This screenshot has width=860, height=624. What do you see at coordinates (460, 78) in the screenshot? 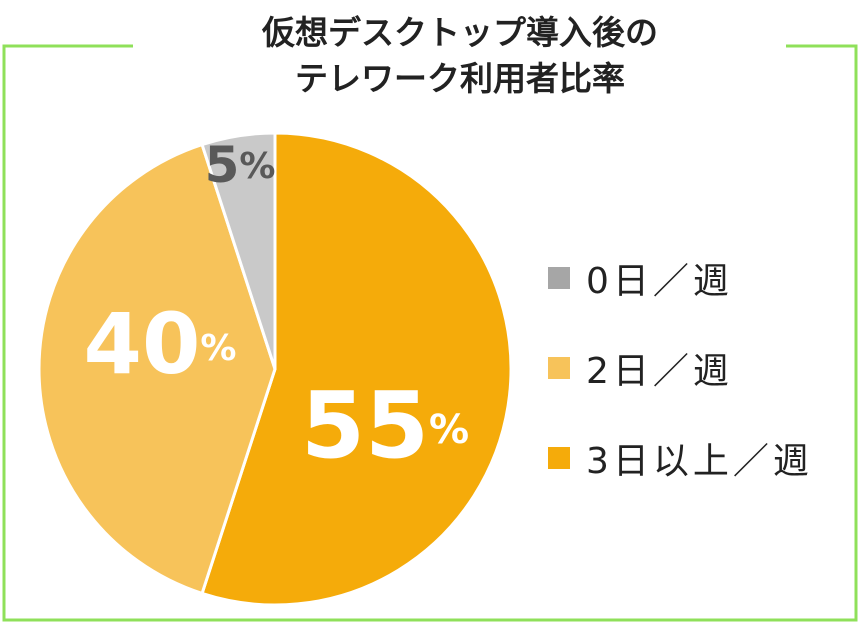
I see `chart-title-line-2: テレワーク利用者比率` at bounding box center [460, 78].